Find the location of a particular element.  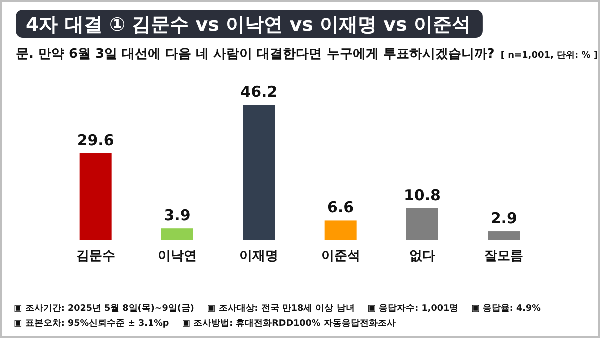

chart-title: 4자 대결 ① 김문수 vs 이낙연 vs 이재명 vs 이준석 is located at coordinates (248, 25).